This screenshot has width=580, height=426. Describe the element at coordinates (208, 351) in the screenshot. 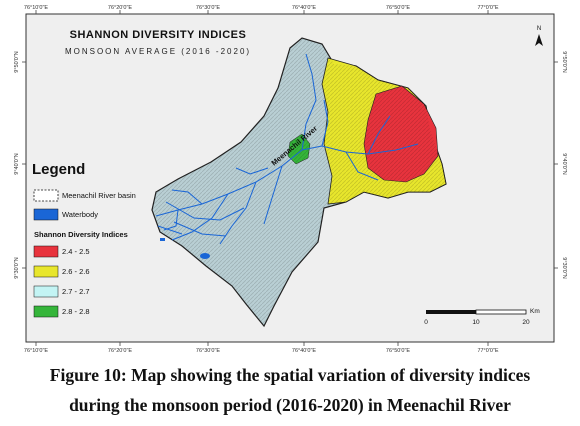

I see `bottom-tick-label: 76°30'0"E` at that location.